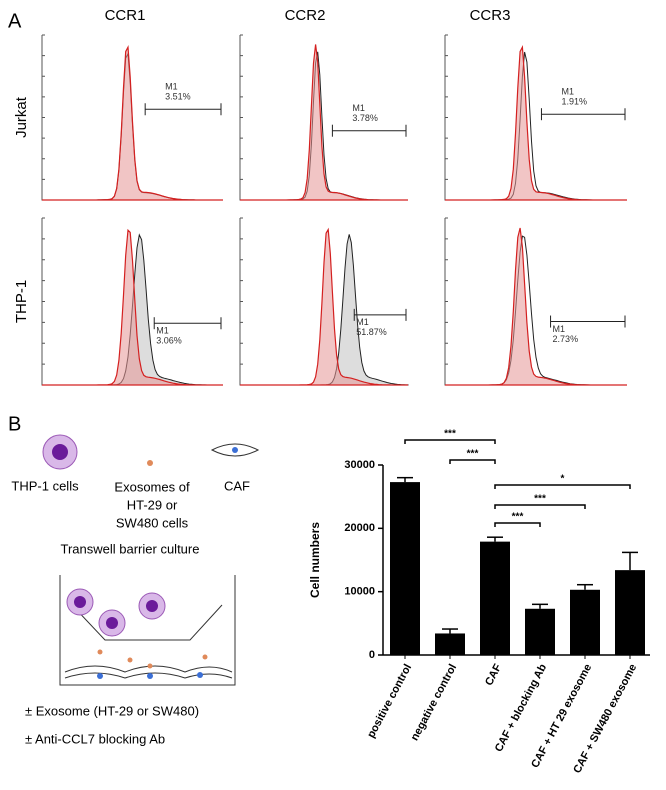  I want to click on gate-percent: 2.73%, so click(566, 339).